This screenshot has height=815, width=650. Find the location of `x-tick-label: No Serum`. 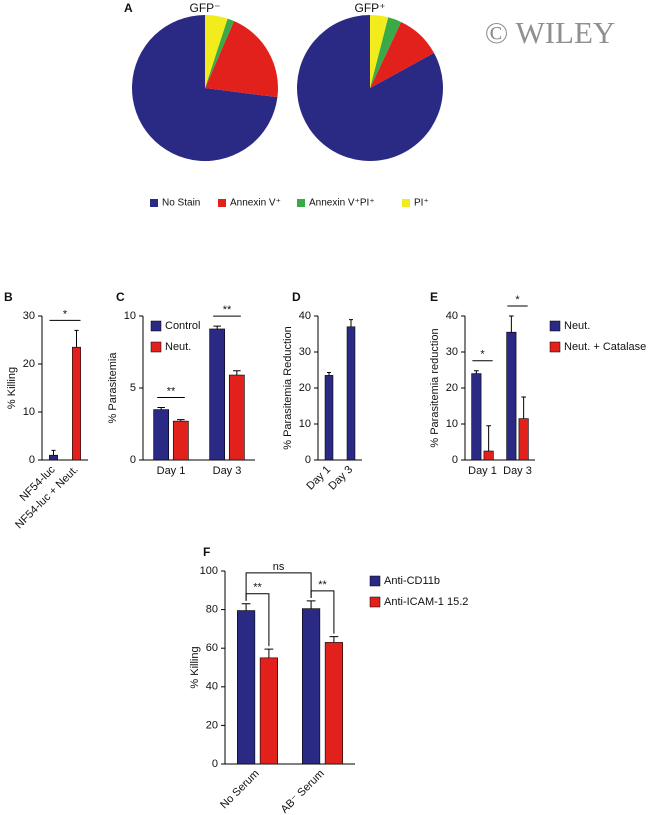

x-tick-label: No Serum is located at coordinates (240, 790).